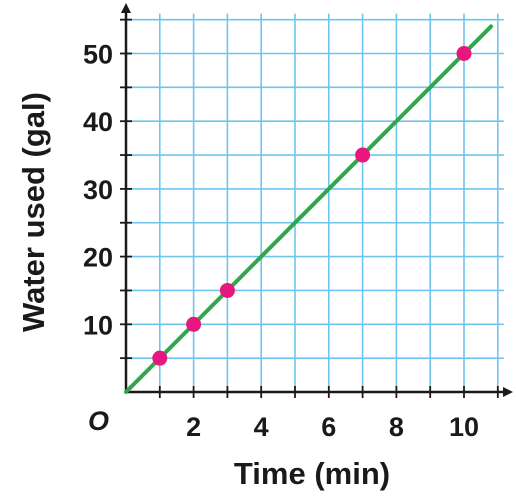 Image resolution: width=516 pixels, height=499 pixels. Describe the element at coordinates (193, 427) in the screenshot. I see `x-tick-label: 2` at that location.